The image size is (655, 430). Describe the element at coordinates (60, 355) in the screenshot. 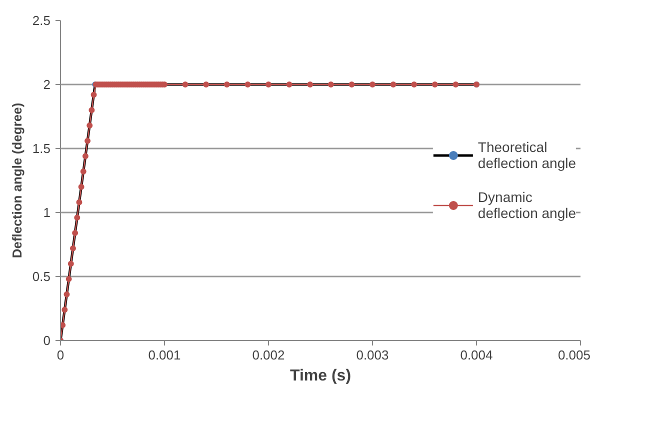

I see `x-tick-label: 0` at that location.